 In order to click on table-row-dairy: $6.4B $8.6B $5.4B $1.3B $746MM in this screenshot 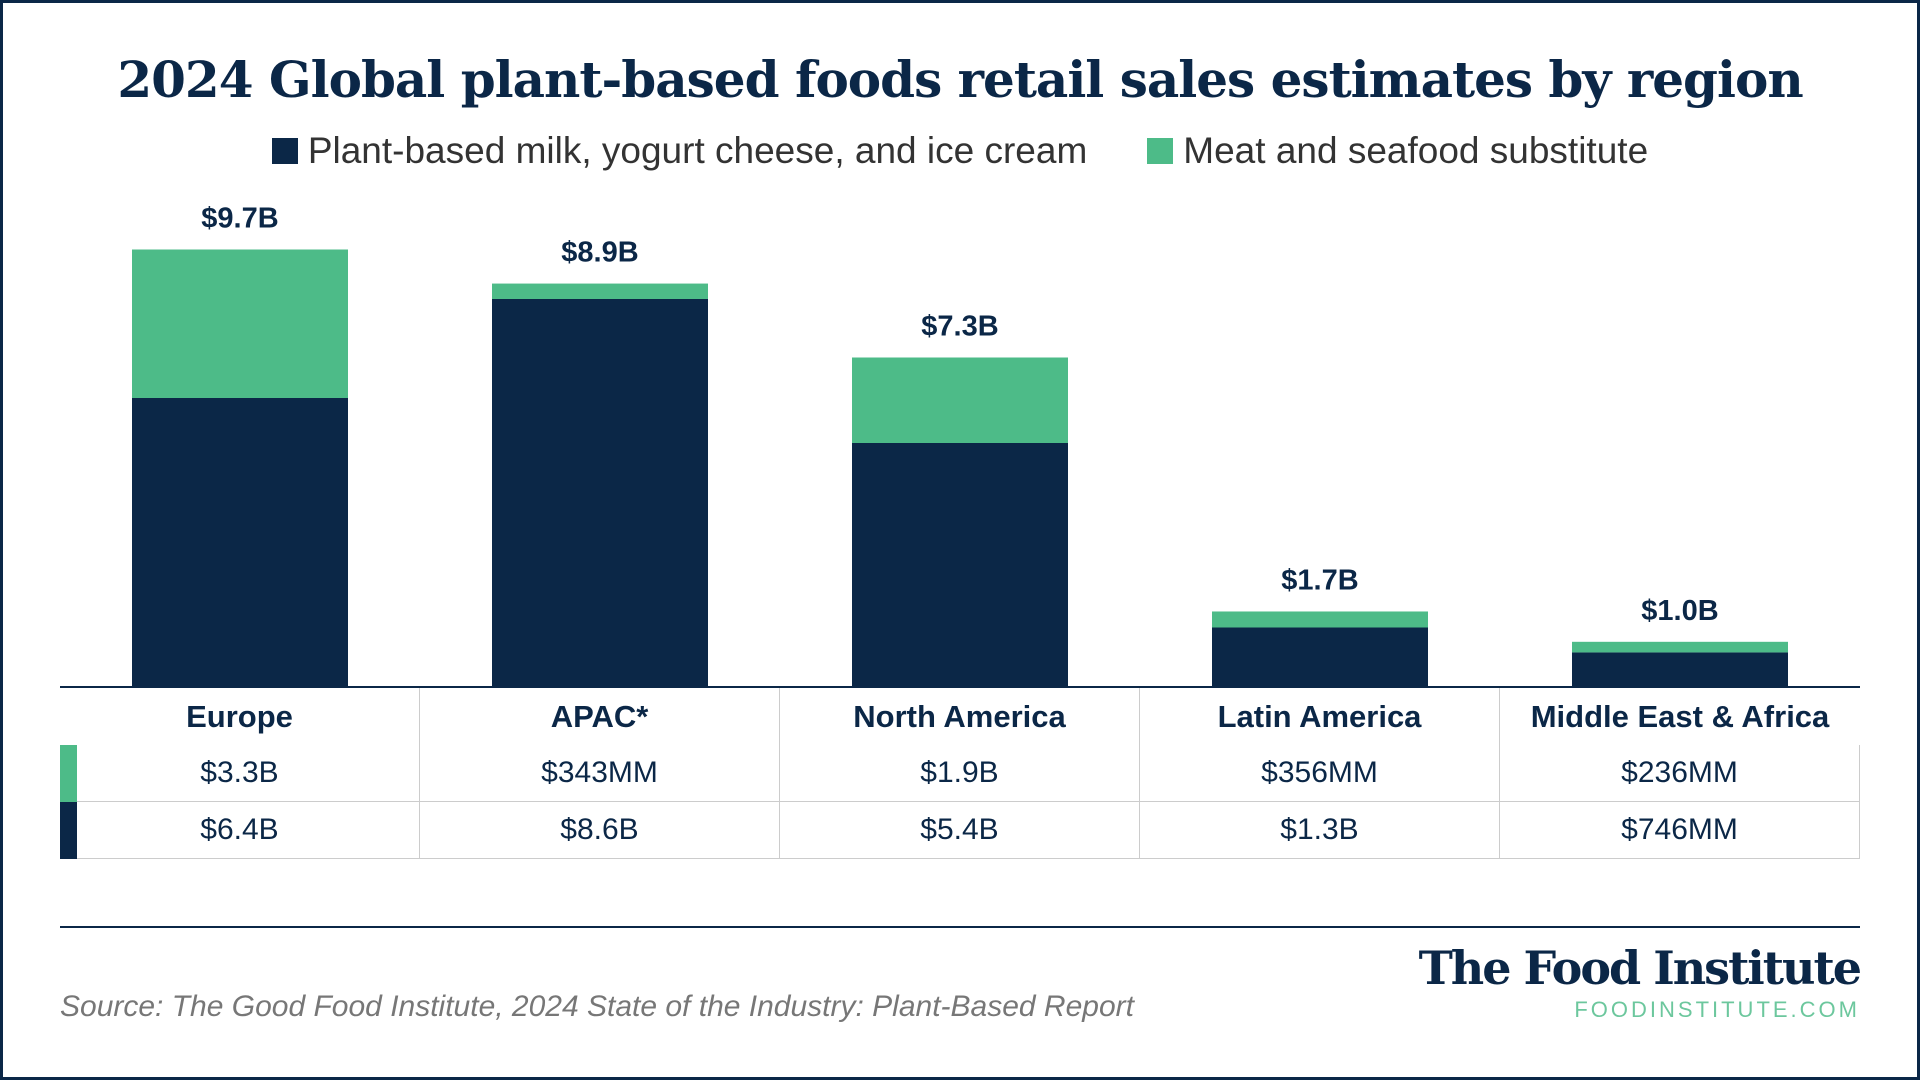, I will do `click(960, 830)`.